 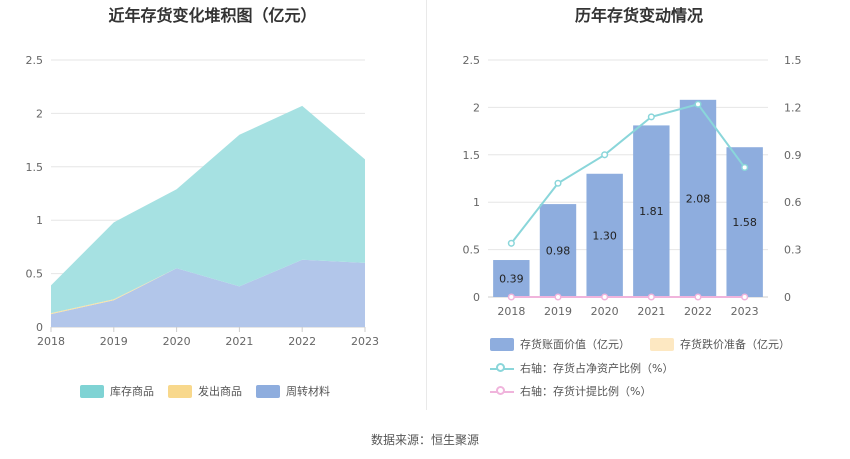 I want to click on y-tick-label: 0, so click(x=39, y=327).